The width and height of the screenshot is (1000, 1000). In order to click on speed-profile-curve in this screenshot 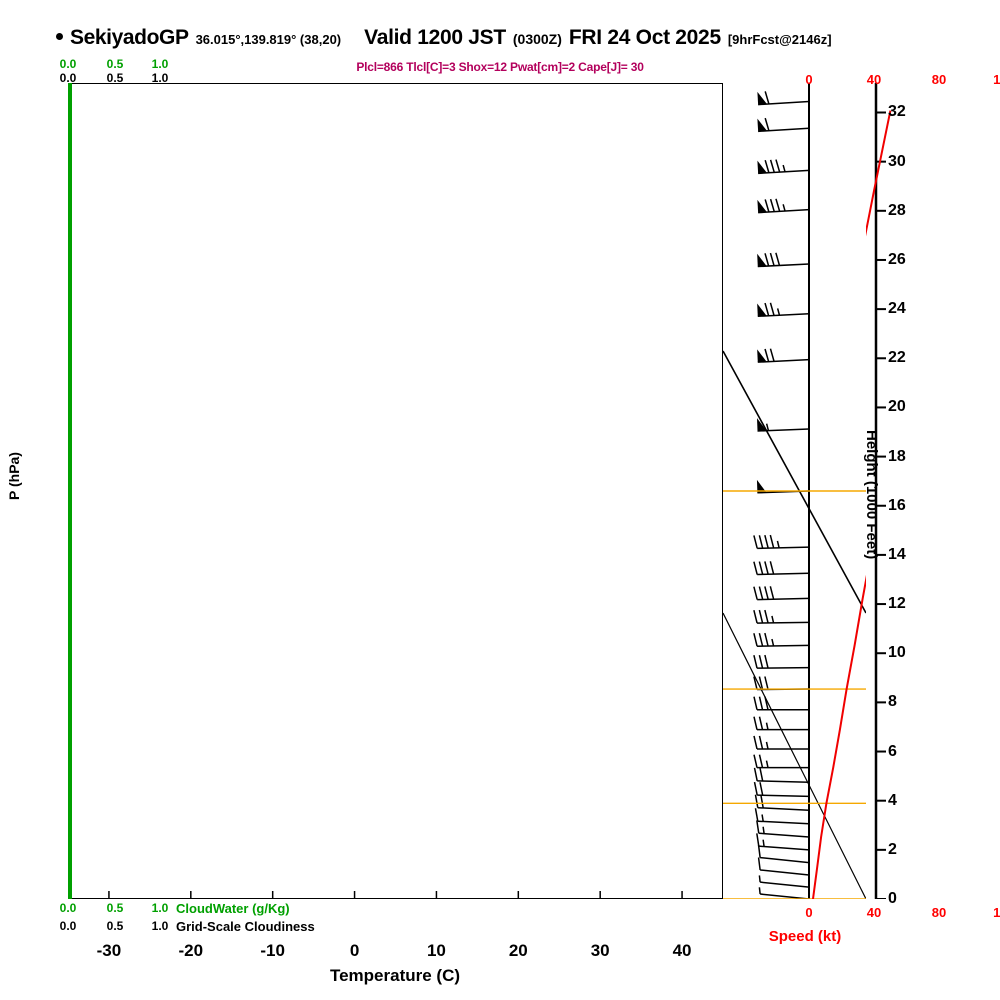, I will do `click(880, 505)`.